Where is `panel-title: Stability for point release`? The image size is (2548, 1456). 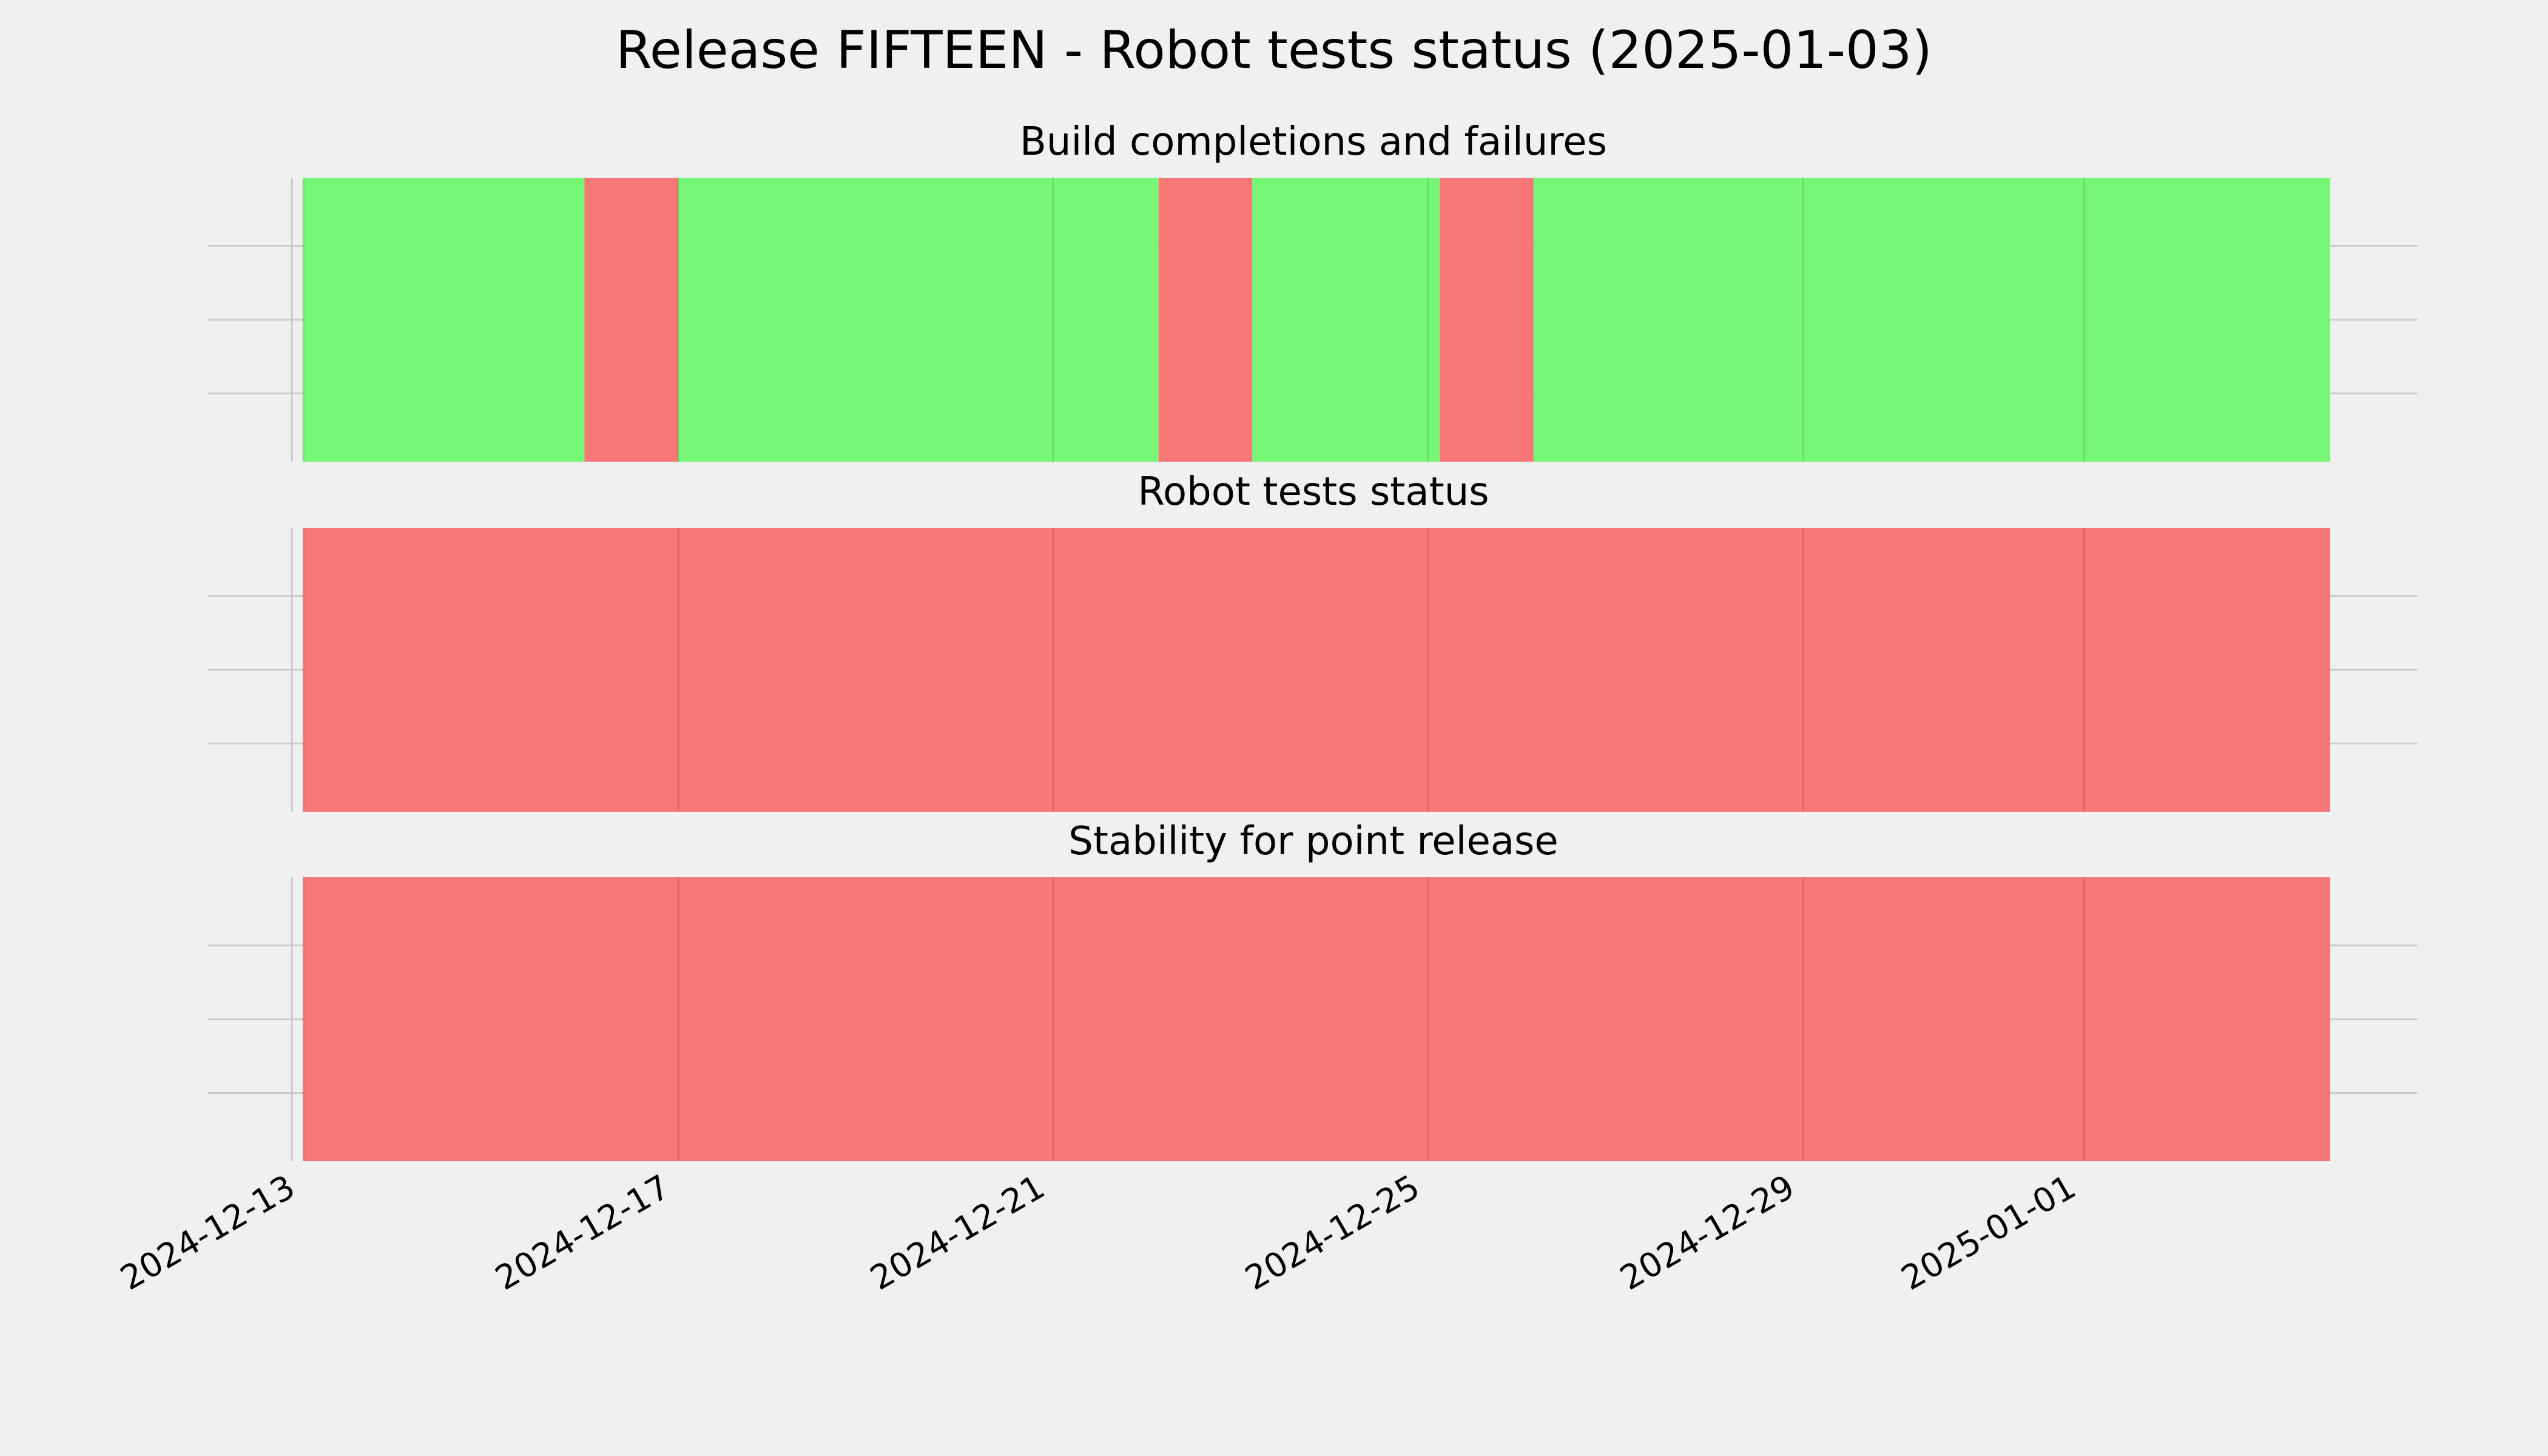
panel-title: Stability for point release is located at coordinates (1313, 841).